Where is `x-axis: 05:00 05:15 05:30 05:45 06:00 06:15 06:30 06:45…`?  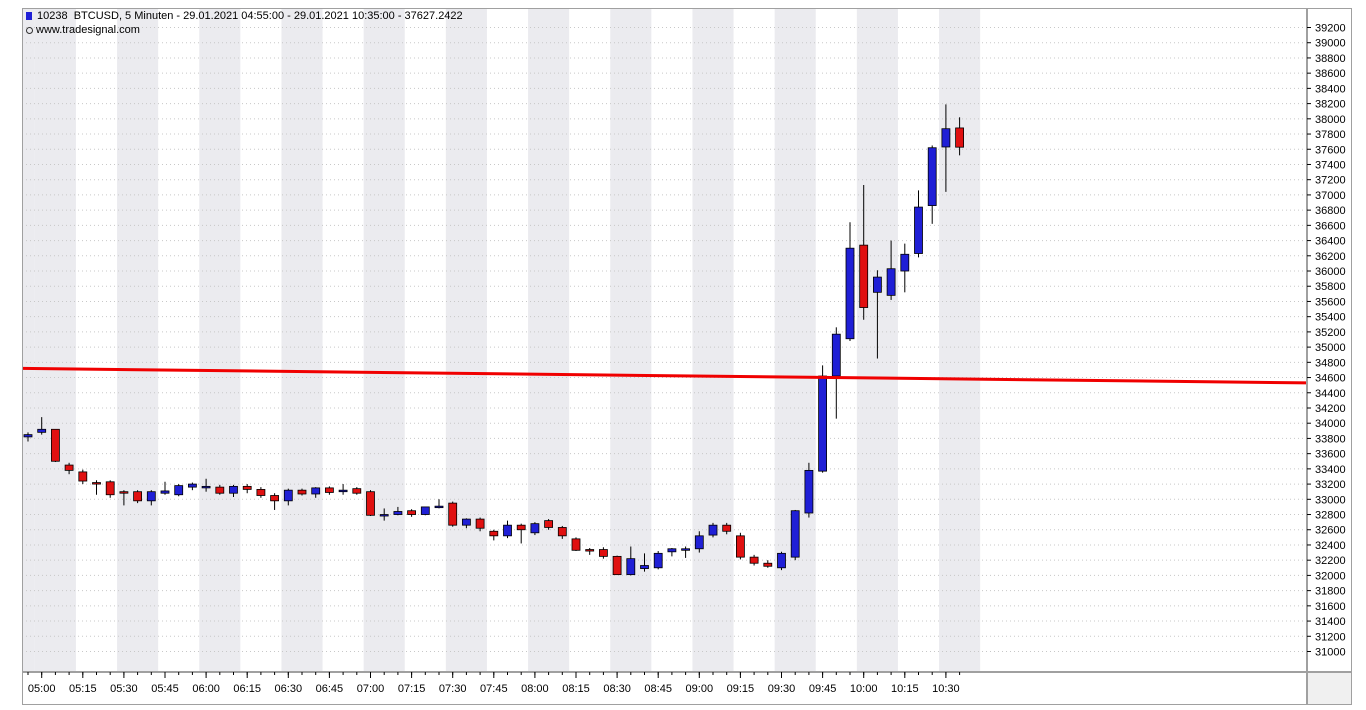
x-axis: 05:00 05:15 05:30 05:45 06:00 06:15 06:30 06:45… is located at coordinates (494, 683).